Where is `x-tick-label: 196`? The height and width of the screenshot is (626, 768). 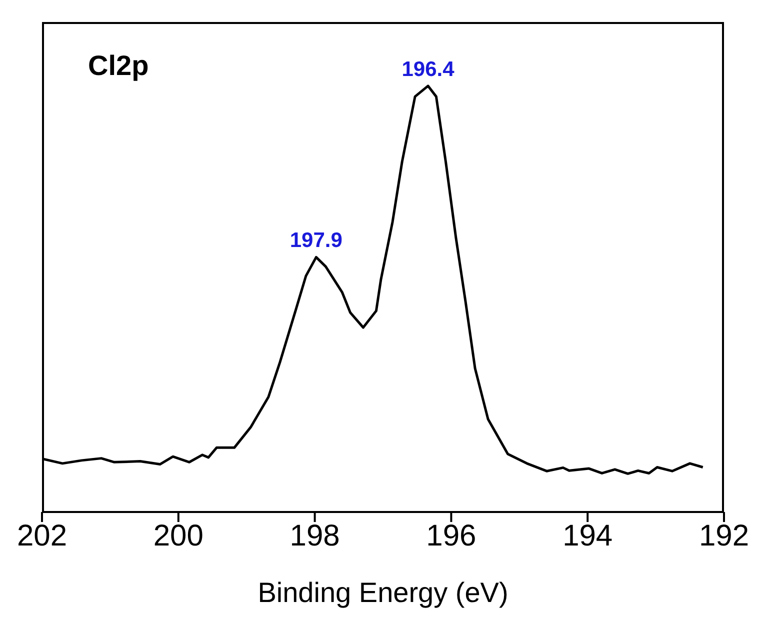
x-tick-label: 196 is located at coordinates (451, 535).